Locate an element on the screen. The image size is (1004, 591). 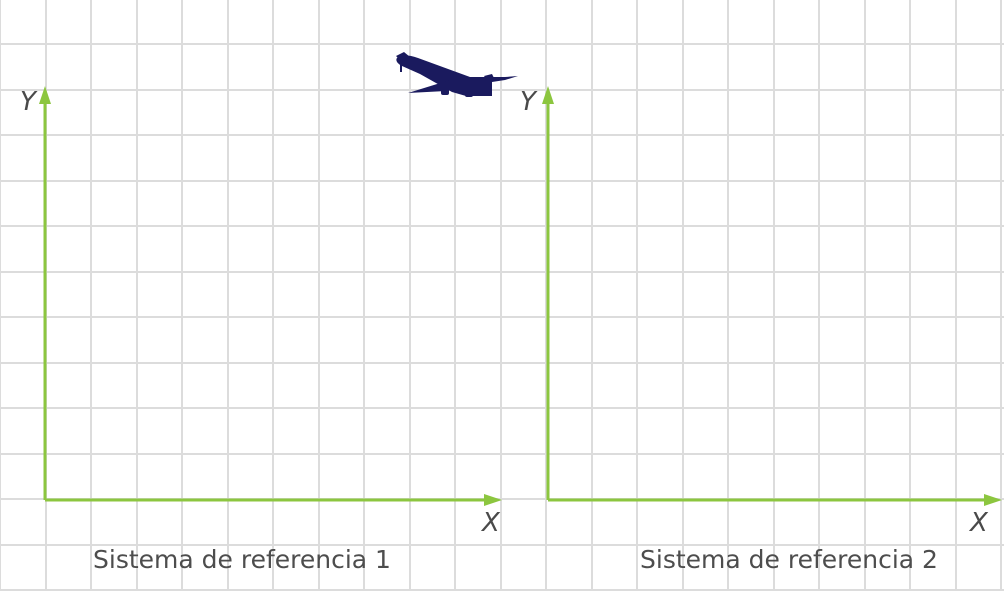
frame-1-x-arrowhead is located at coordinates (493, 500).